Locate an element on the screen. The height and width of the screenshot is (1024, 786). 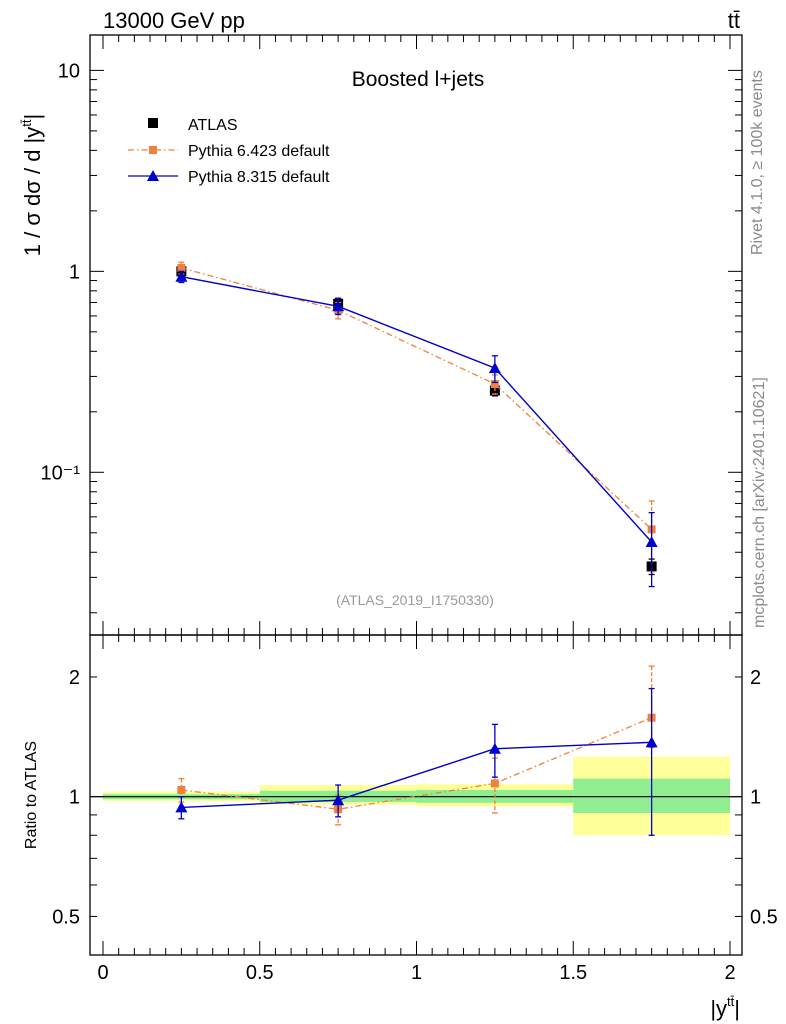
x-tick-label: 2 is located at coordinates (729, 973).